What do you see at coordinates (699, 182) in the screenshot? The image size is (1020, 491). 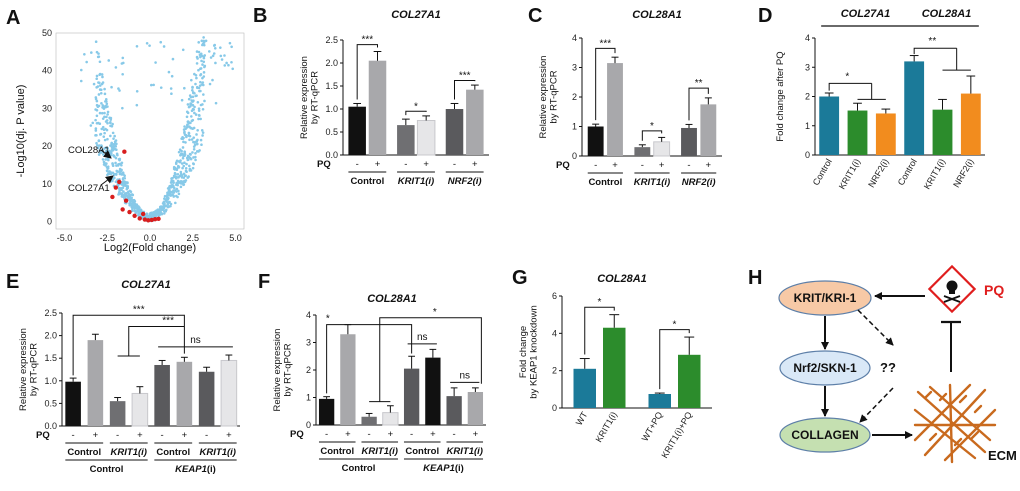 I see `group-label: NRF2(i)` at bounding box center [699, 182].